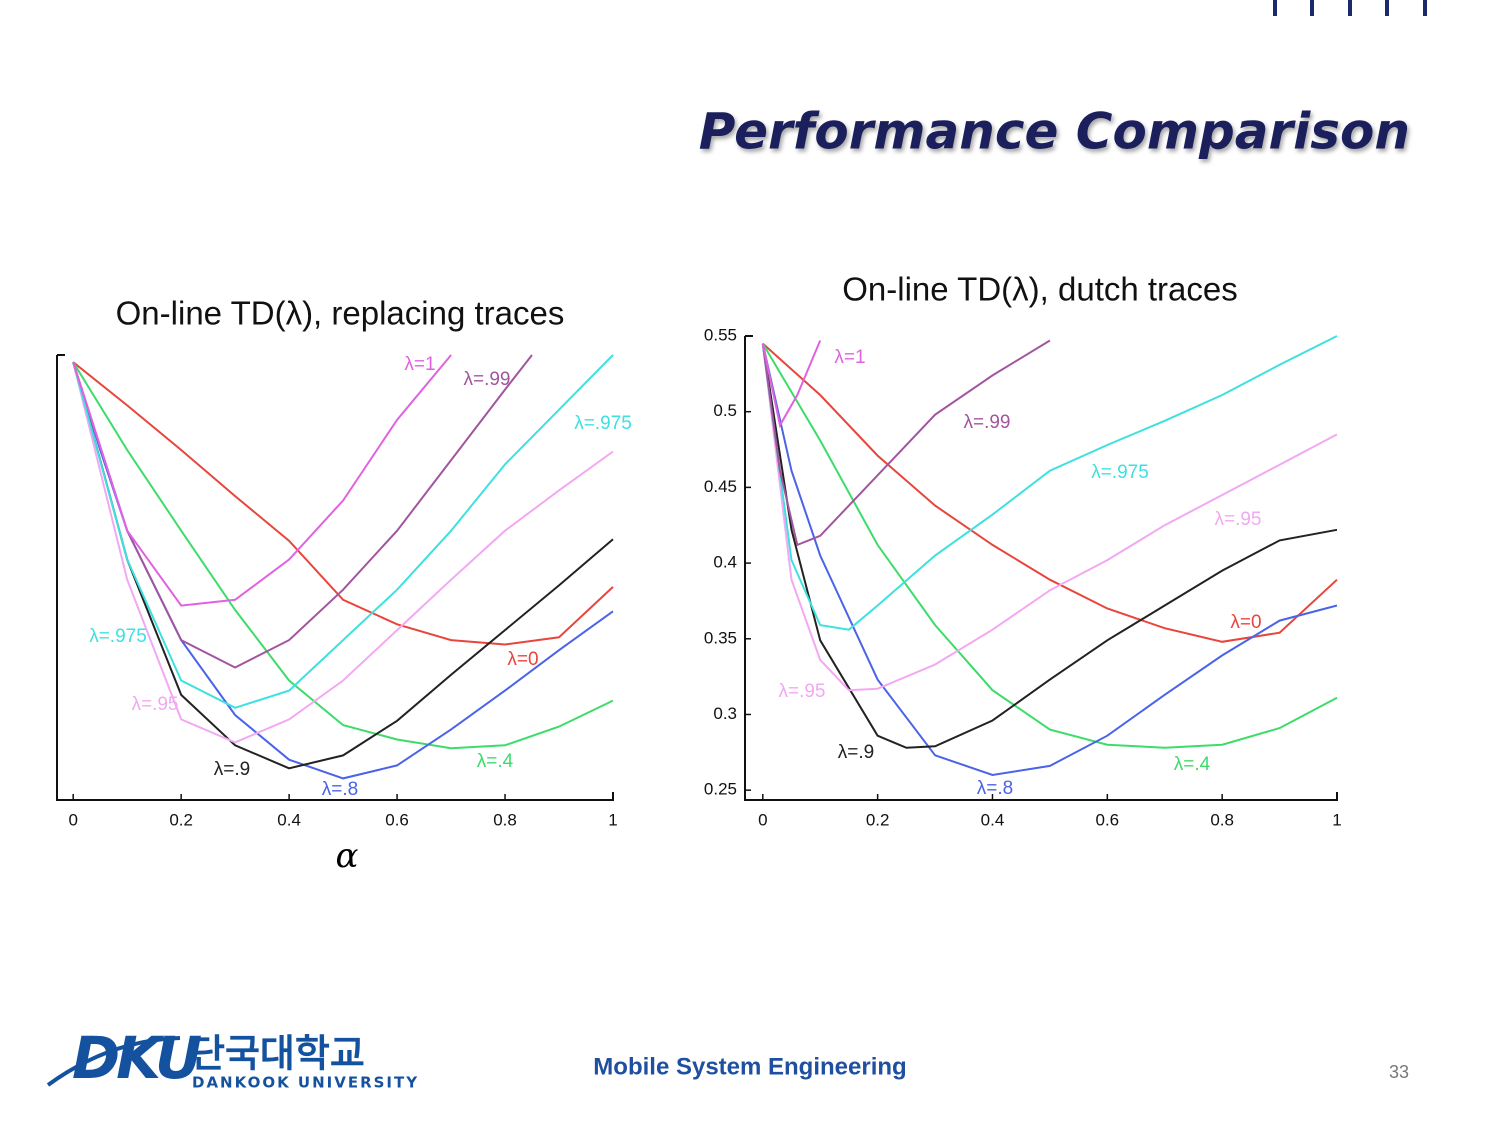 Image resolution: width=1500 pixels, height=1125 pixels. I want to click on english-name: DANKOOK UNIVERSITY, so click(305, 1083).